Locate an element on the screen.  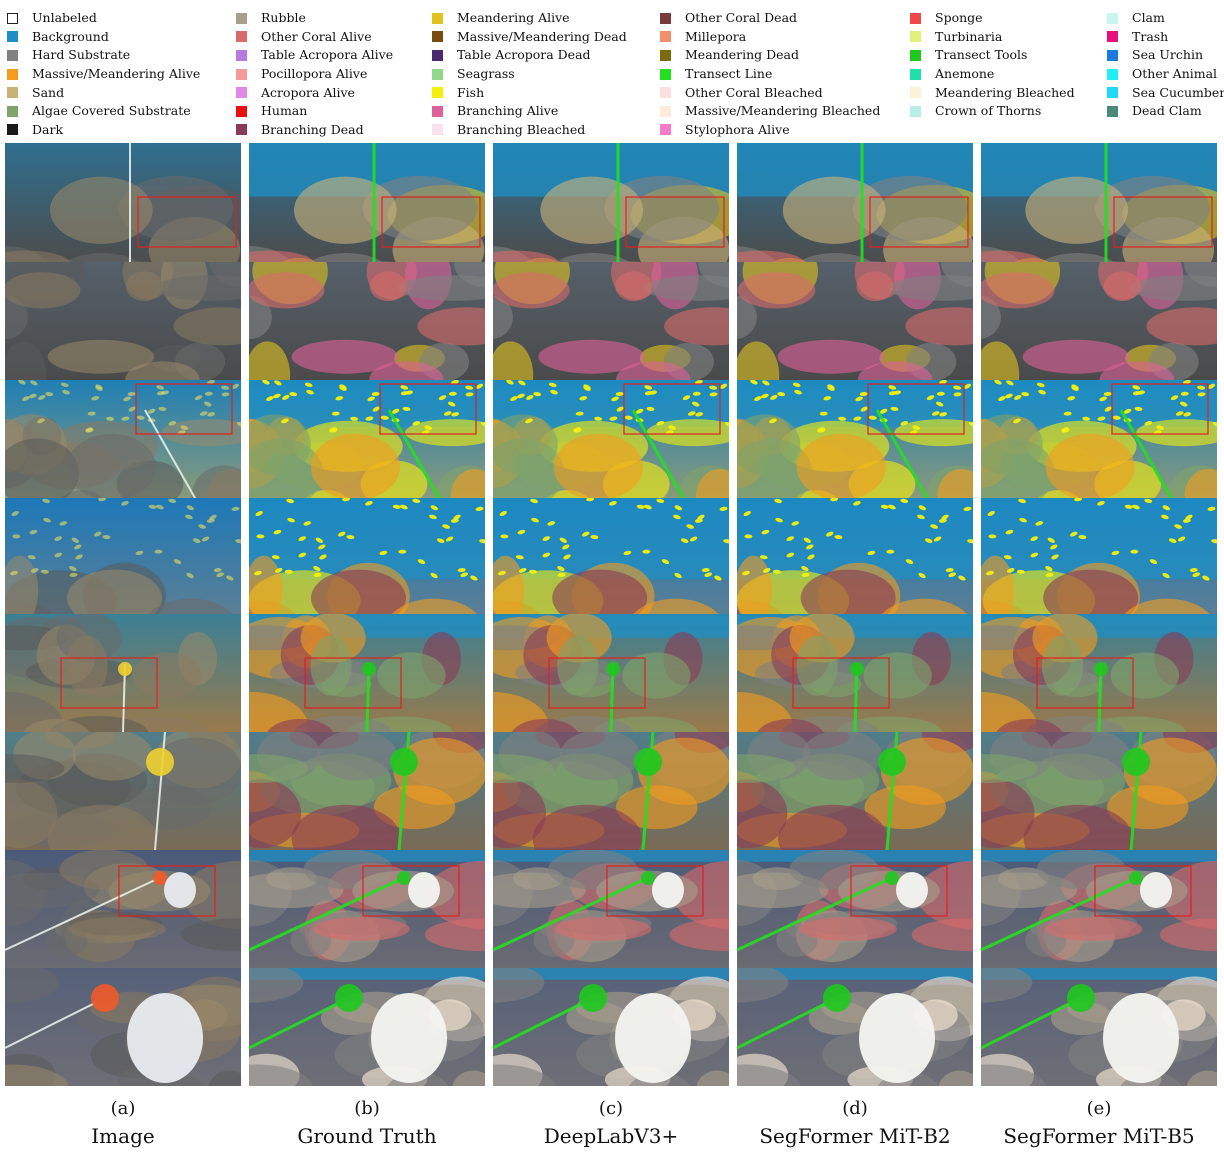
legend-label: Transect Line is located at coordinates (729, 74).